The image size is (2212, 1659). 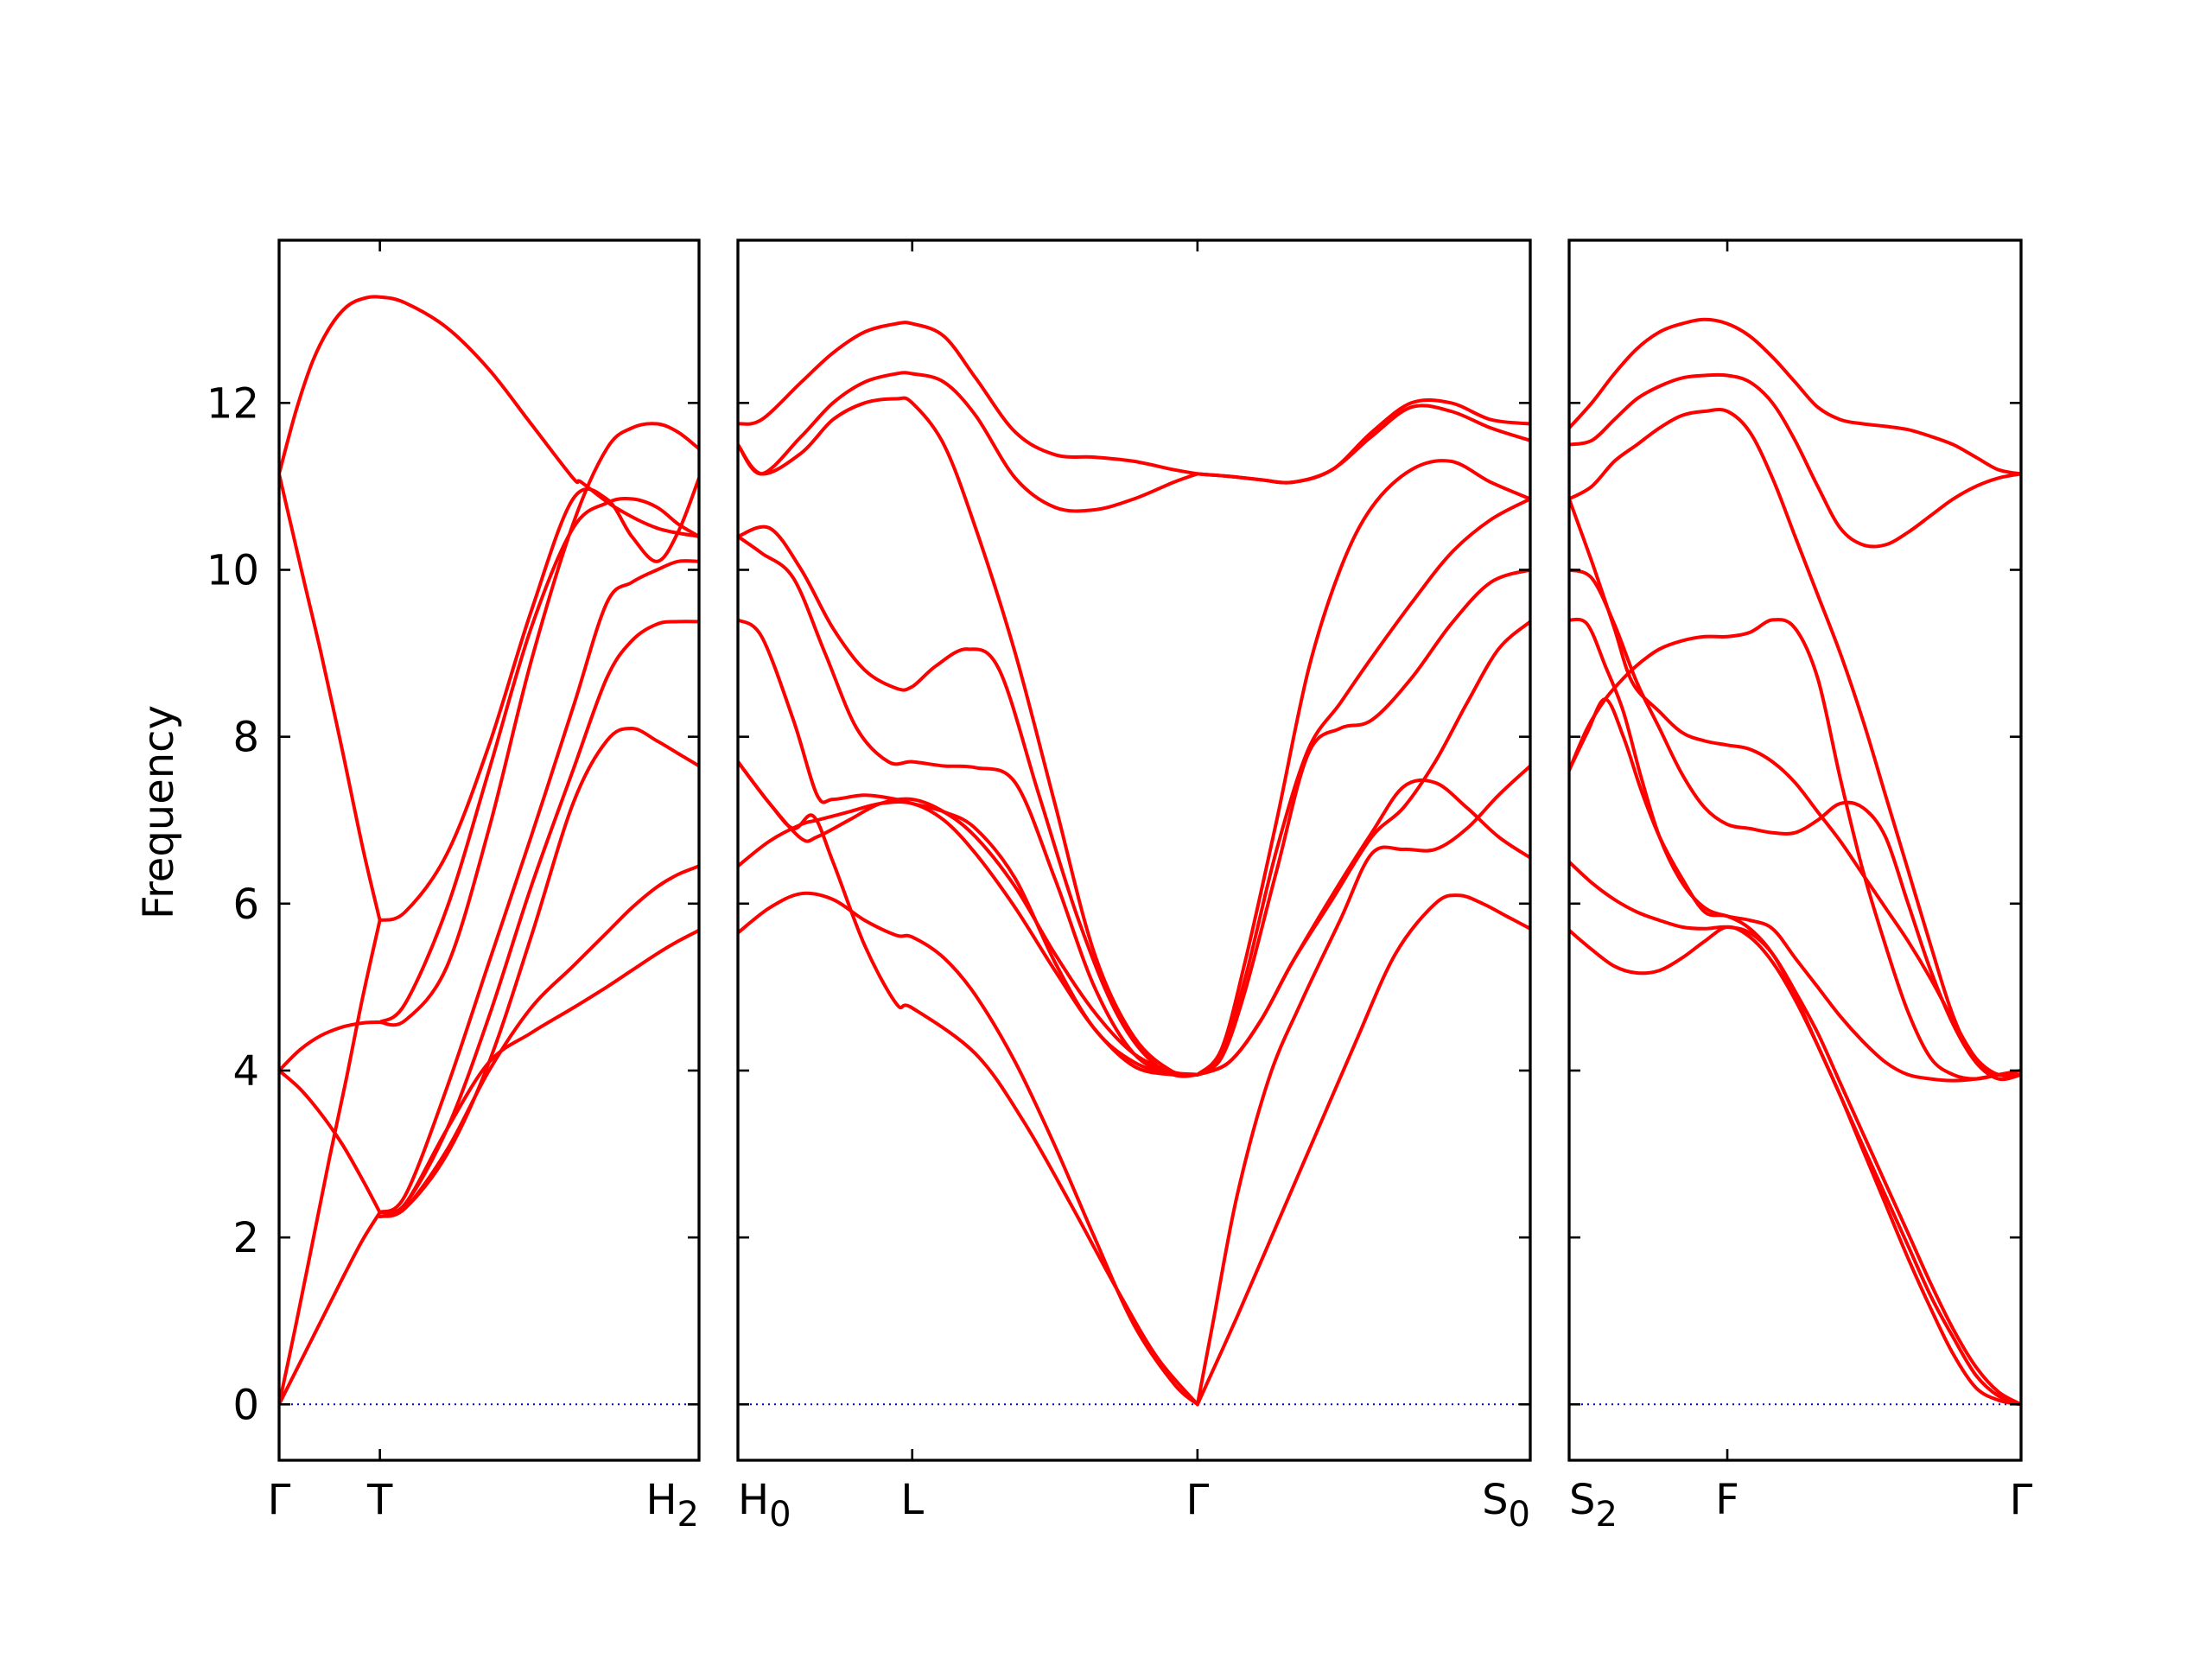 What do you see at coordinates (245, 1405) in the screenshot?
I see `y-tick-label: 0` at bounding box center [245, 1405].